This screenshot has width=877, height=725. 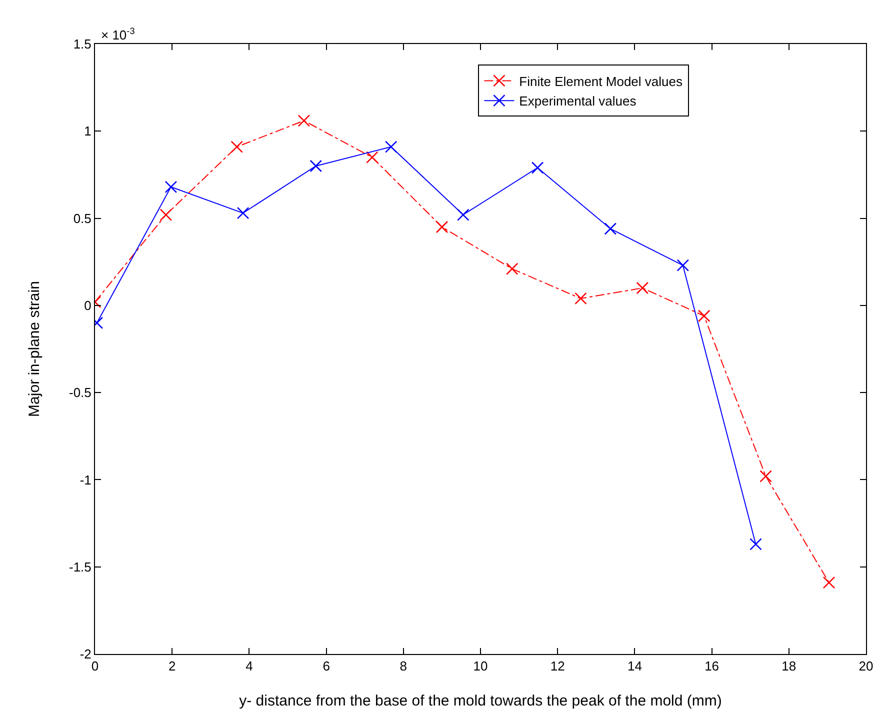 I want to click on y-tick-label: 1.5, so click(x=82, y=44).